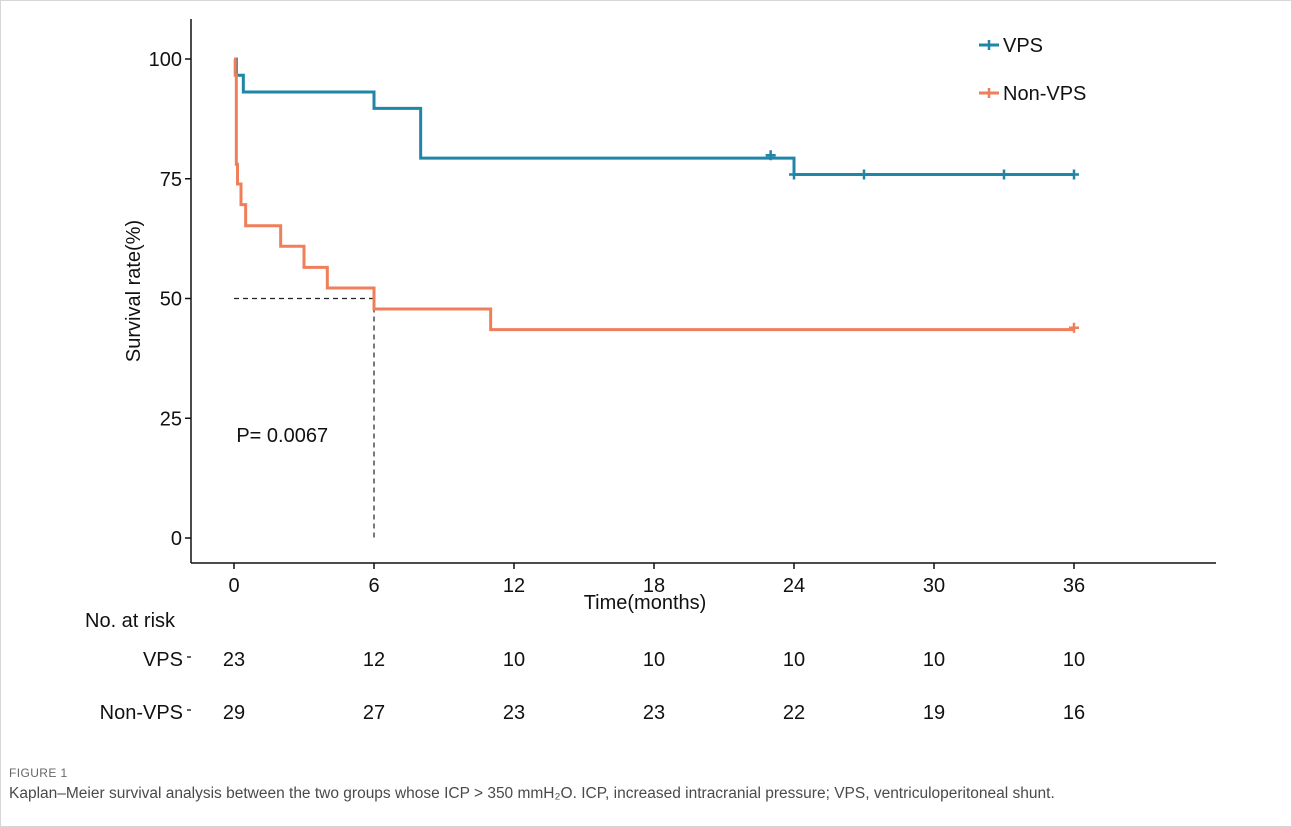 Image resolution: width=1292 pixels, height=827 pixels. Describe the element at coordinates (141, 713) in the screenshot. I see `risk-row-label-non-vps: Non-VPS` at that location.